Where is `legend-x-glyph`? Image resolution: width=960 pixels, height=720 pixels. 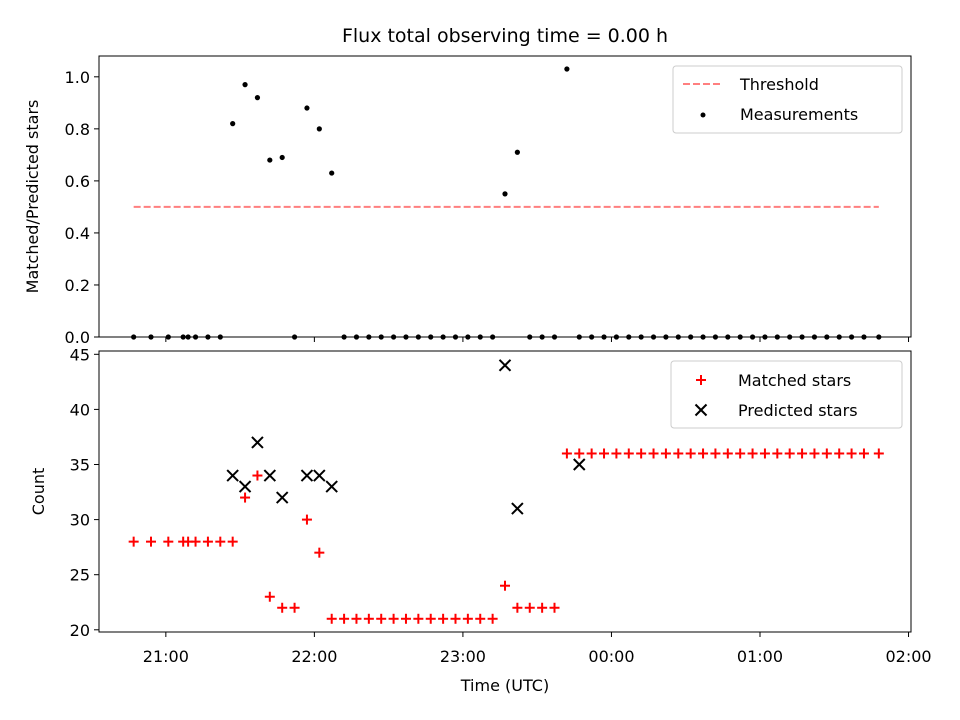 legend-x-glyph is located at coordinates (701, 410).